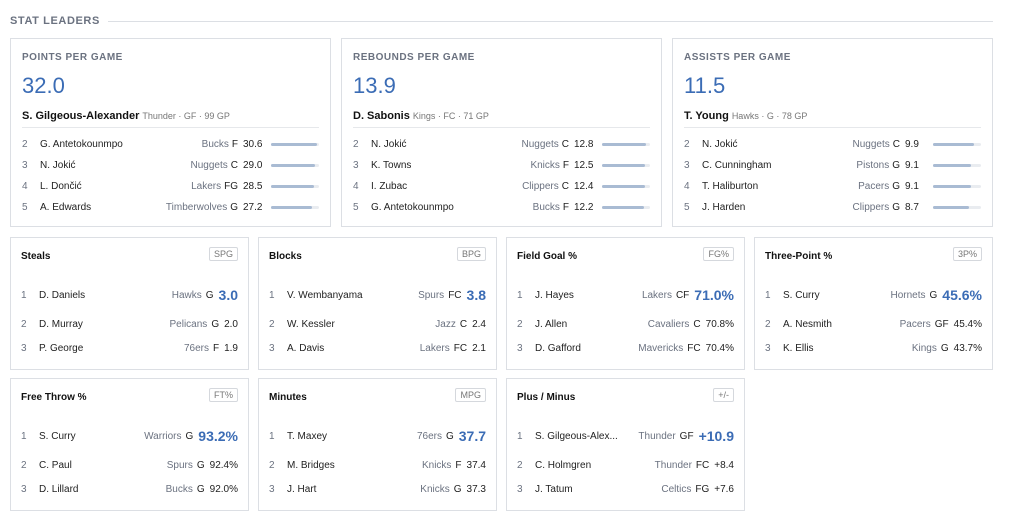  I want to click on ranking-row: 2 N. Jokić Nuggets C 9.9, so click(832, 144).